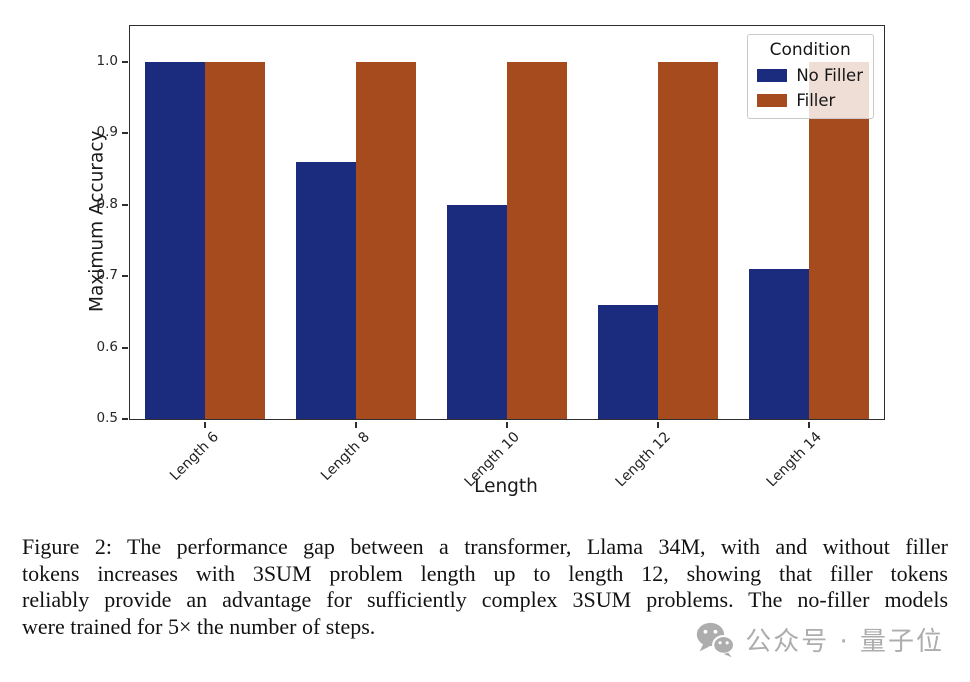 The width and height of the screenshot is (970, 682). What do you see at coordinates (829, 75) in the screenshot?
I see `legend-label: No Filler` at bounding box center [829, 75].